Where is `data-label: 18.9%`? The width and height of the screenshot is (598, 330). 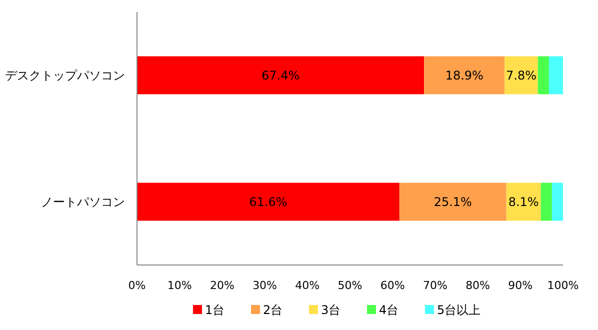
data-label: 18.9% is located at coordinates (464, 75).